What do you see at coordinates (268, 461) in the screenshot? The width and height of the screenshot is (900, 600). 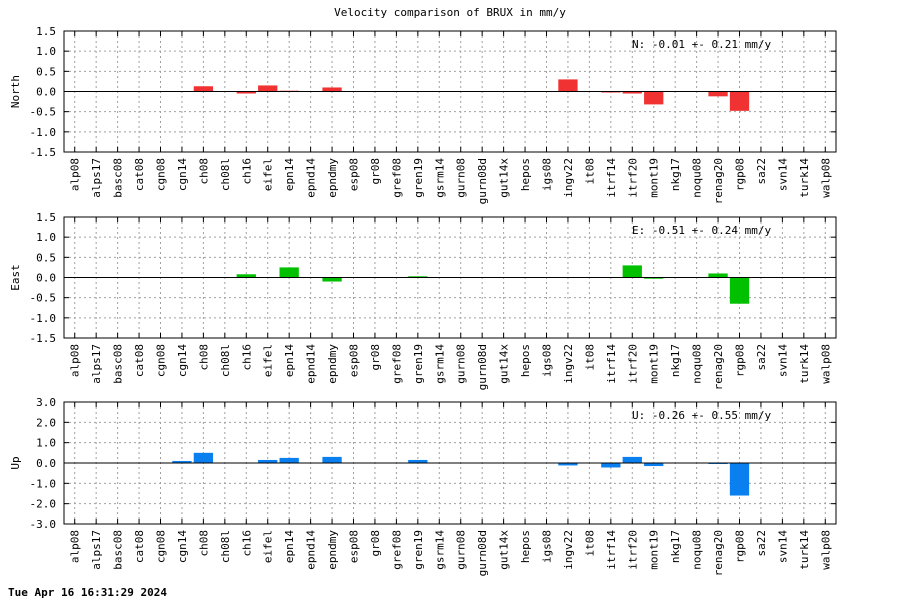 I see `panel-3-bar-eifel` at bounding box center [268, 461].